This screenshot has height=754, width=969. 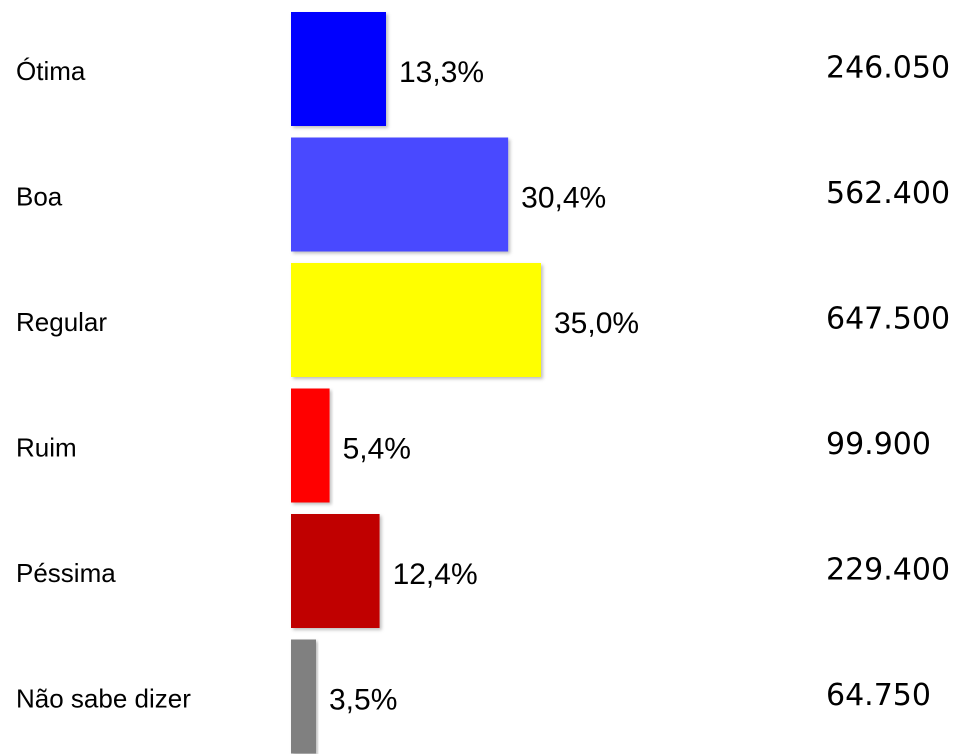 What do you see at coordinates (441, 72) in the screenshot?
I see `value-label: 13,3%` at bounding box center [441, 72].